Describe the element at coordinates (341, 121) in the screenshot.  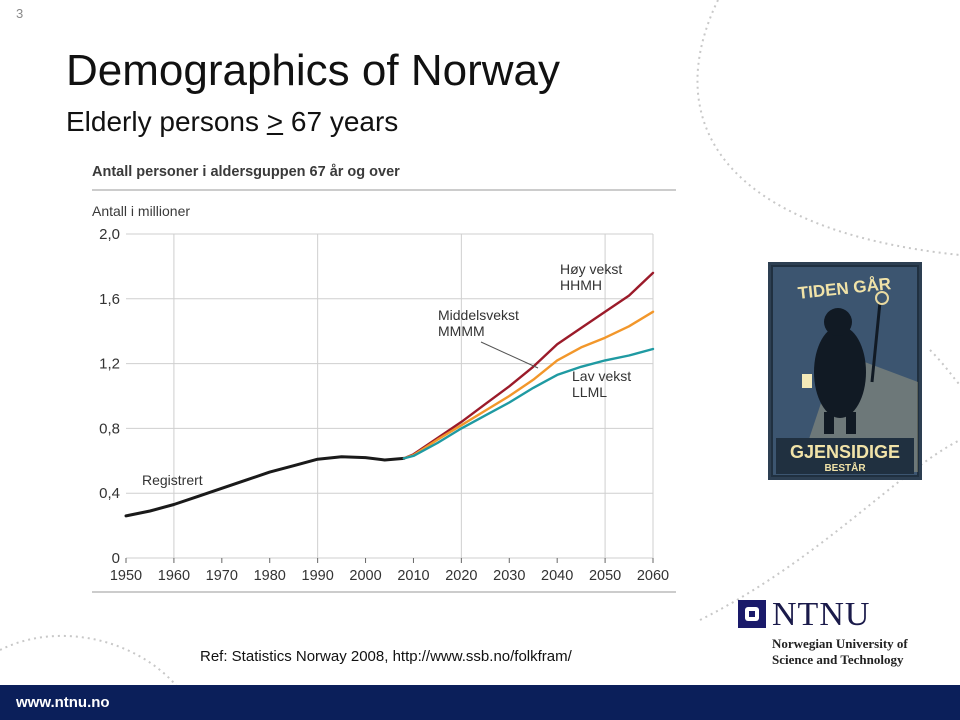
I see `subtitle-suffix: 67 years` at that location.